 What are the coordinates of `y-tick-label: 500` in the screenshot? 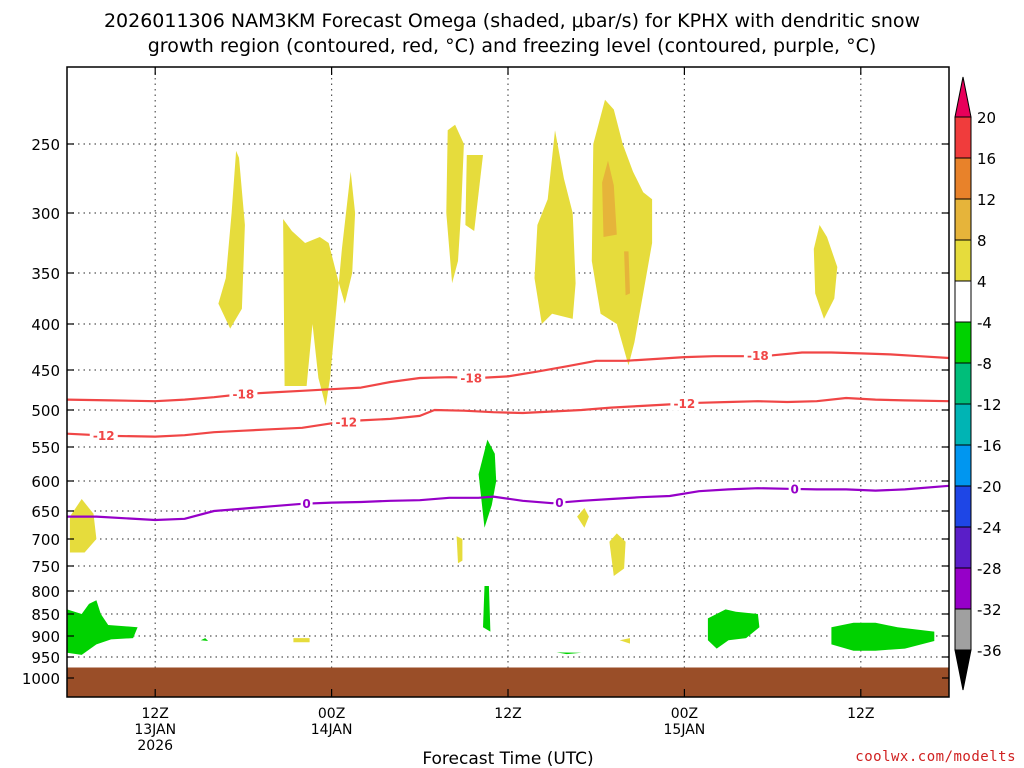 It's located at (45, 411).